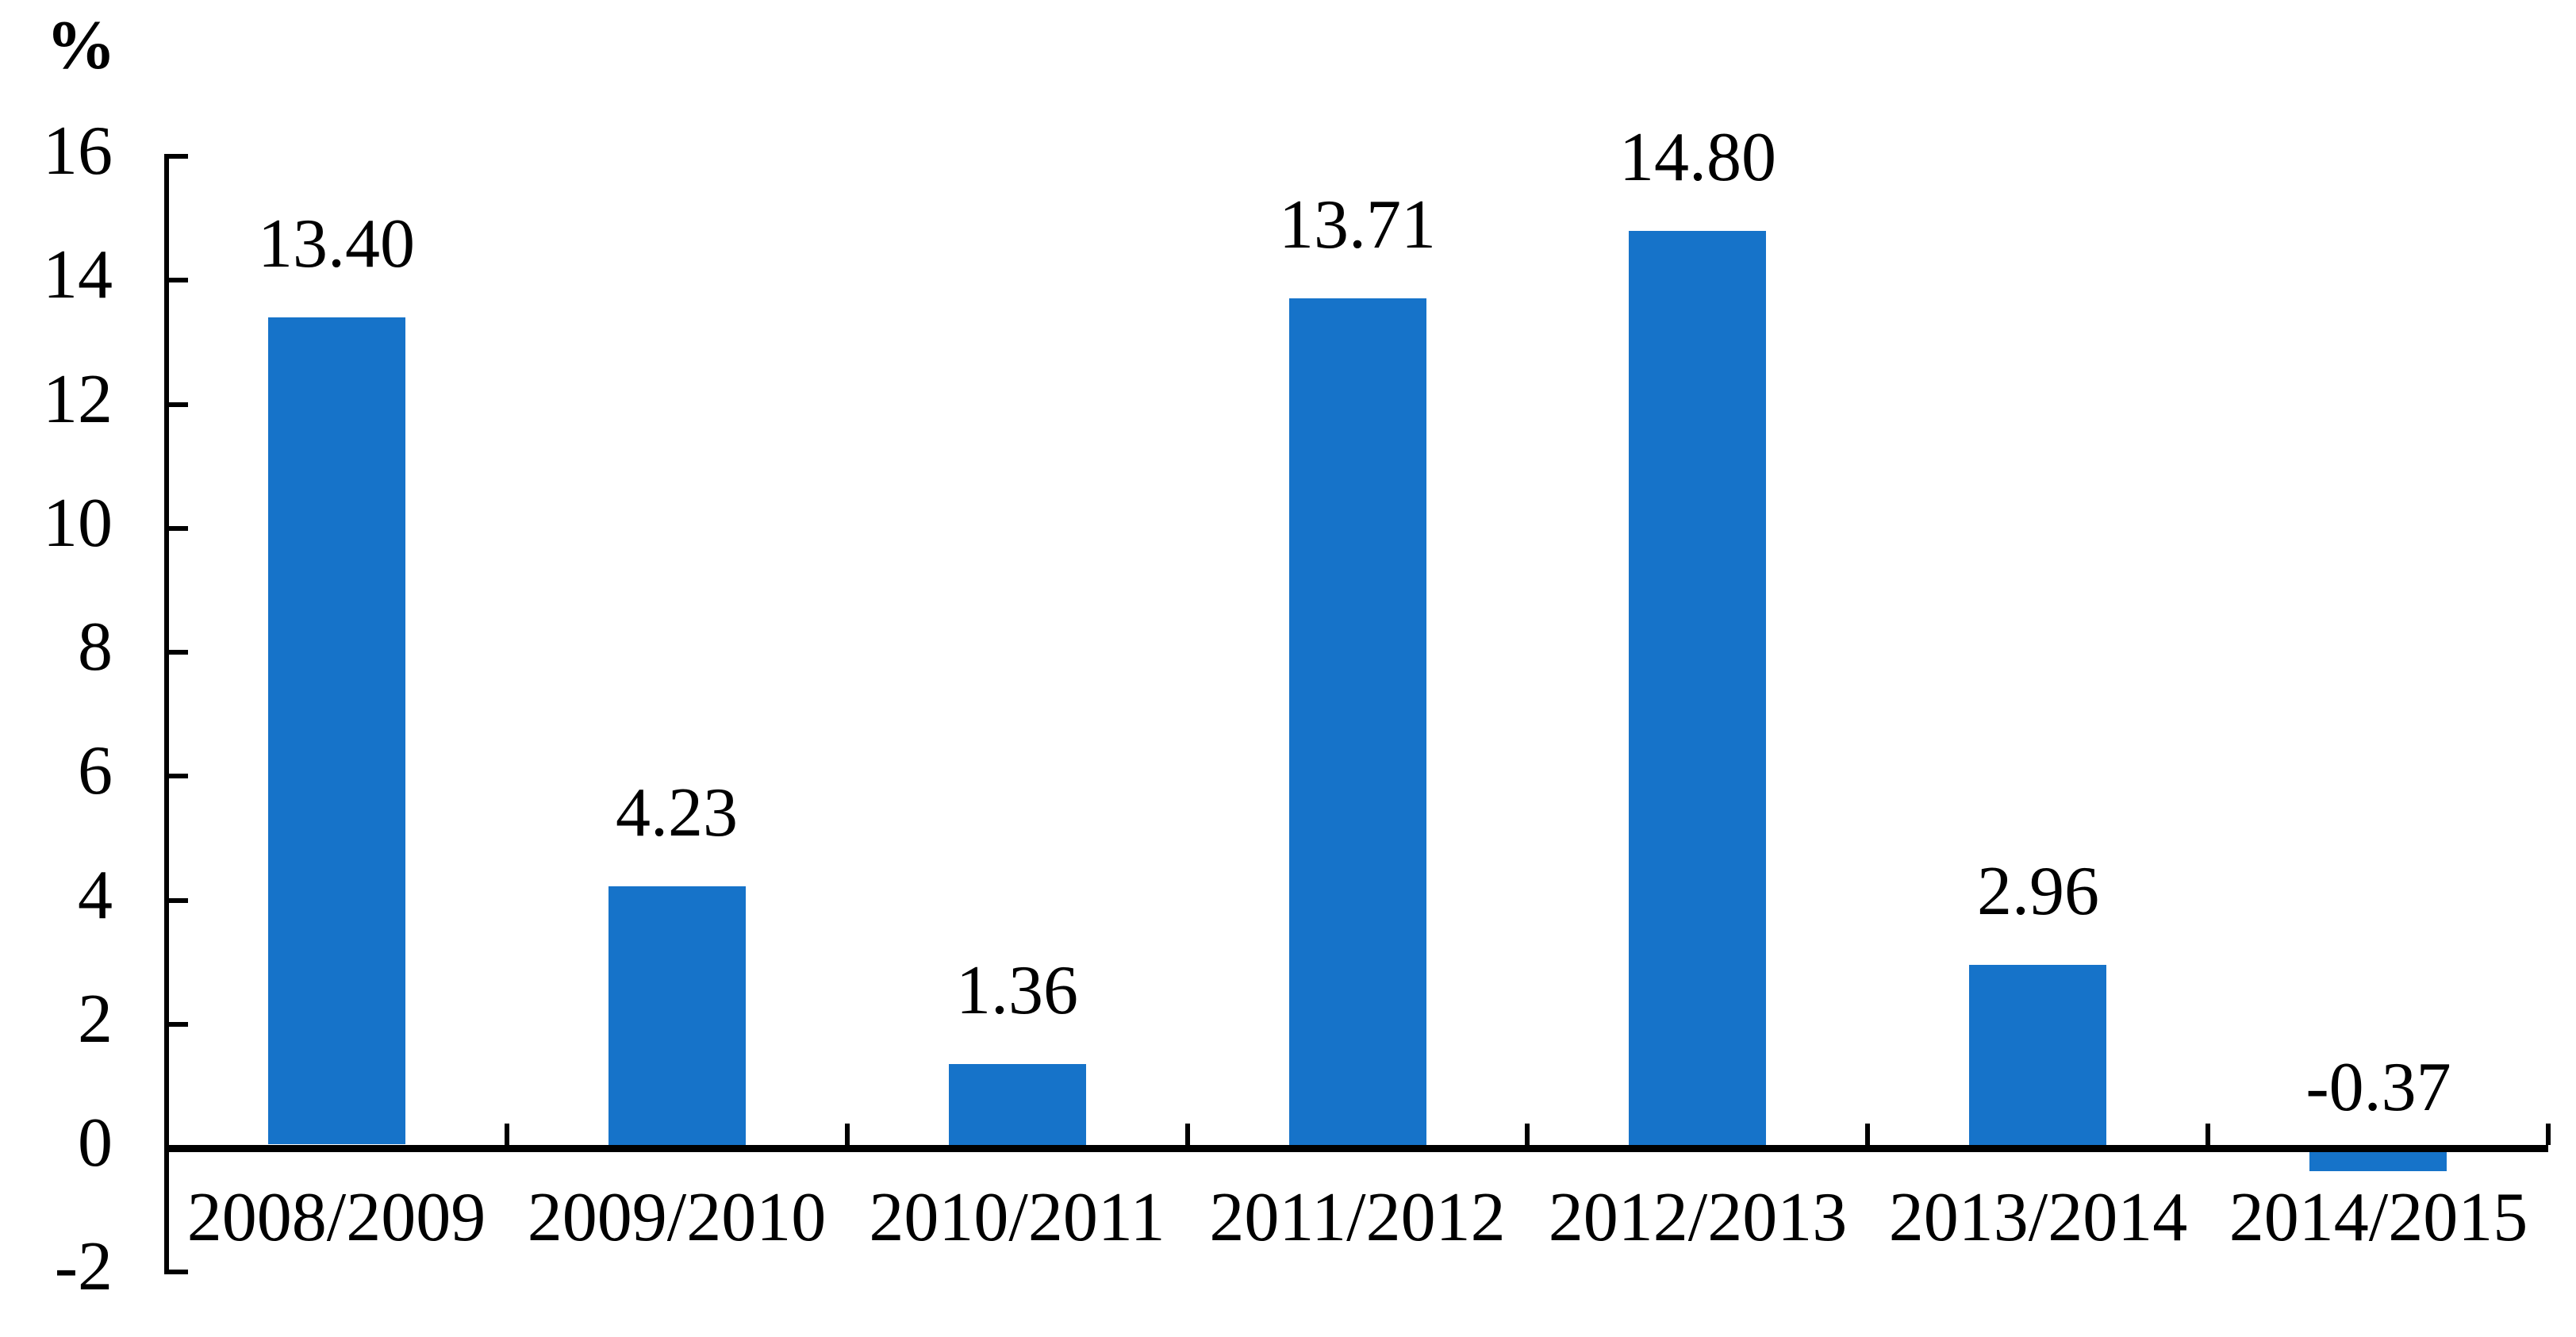 The image size is (2576, 1337). What do you see at coordinates (78, 523) in the screenshot?
I see `y-tick-label: 10` at bounding box center [78, 523].